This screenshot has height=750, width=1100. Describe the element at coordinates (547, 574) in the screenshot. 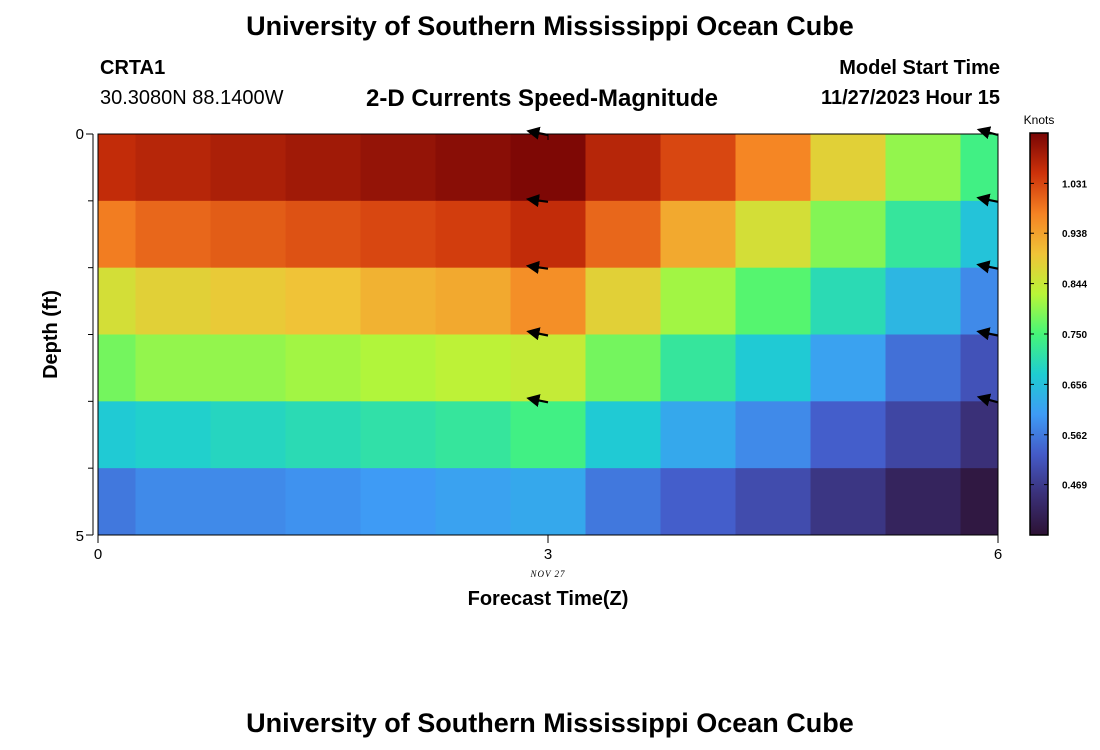

I see `x-date-label: NOV 27` at that location.